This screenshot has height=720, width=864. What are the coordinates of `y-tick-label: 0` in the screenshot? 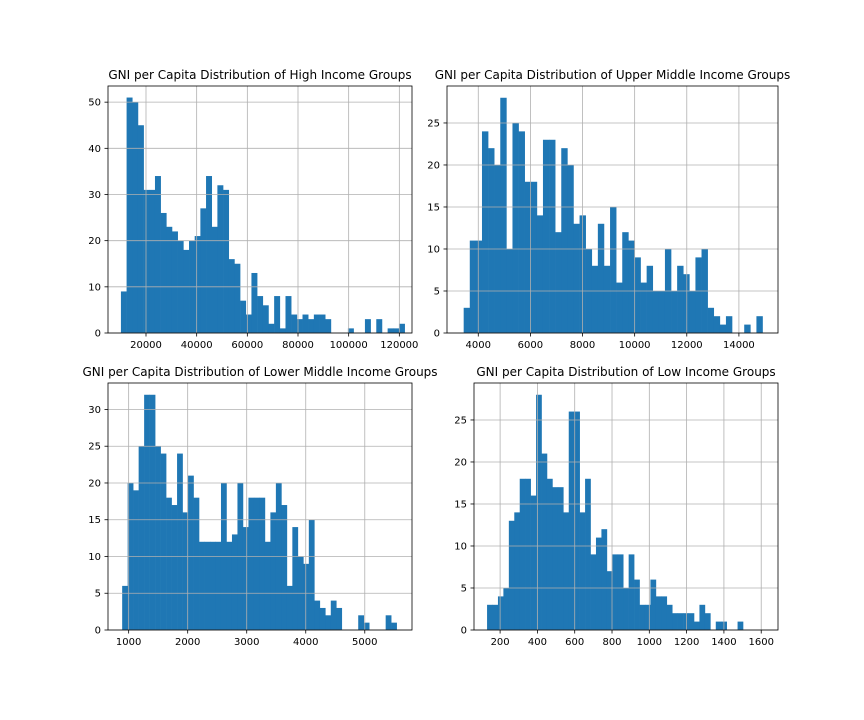 It's located at (437, 334).